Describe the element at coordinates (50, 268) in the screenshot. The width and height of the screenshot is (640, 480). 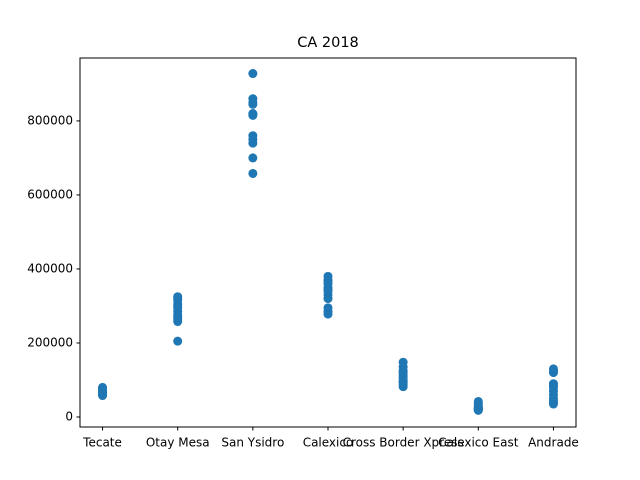
I see `y-tick-label: 400000` at that location.